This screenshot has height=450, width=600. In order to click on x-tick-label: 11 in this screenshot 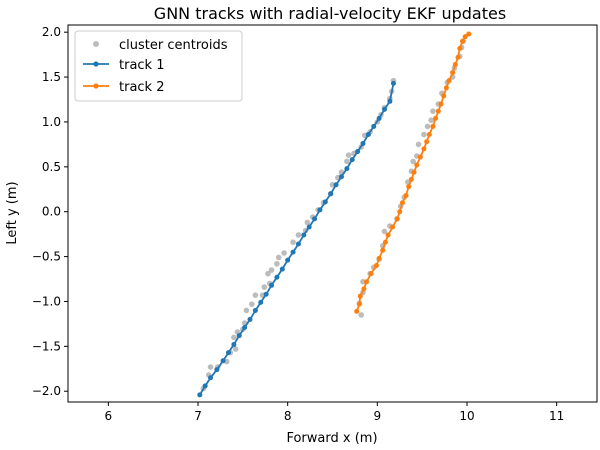, I will do `click(556, 416)`.